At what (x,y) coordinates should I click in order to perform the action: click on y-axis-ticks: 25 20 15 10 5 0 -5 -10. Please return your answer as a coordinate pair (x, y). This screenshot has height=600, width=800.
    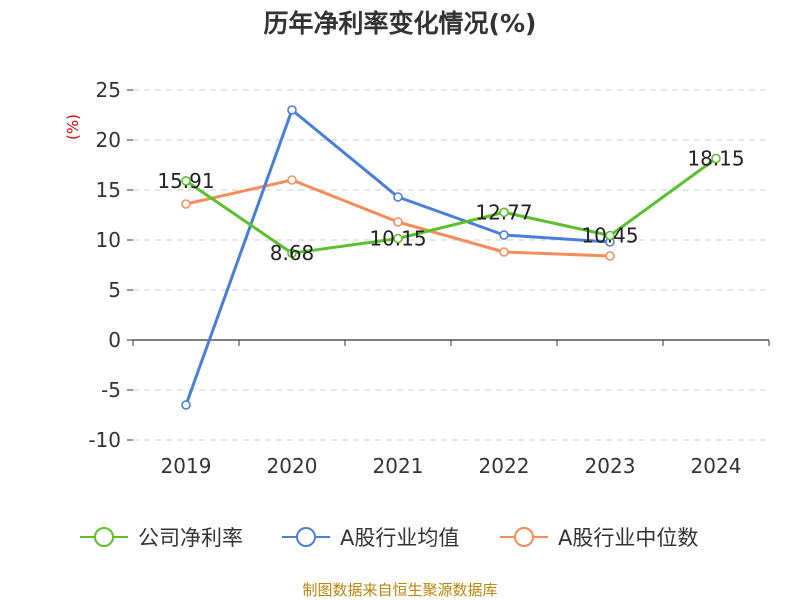
    Looking at the image, I should click on (110, 265).